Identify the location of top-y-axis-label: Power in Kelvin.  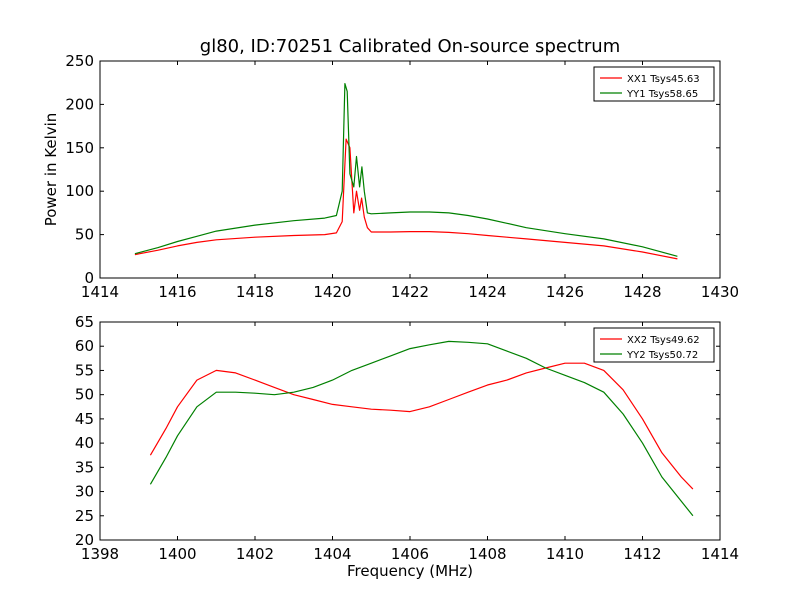
(51, 170).